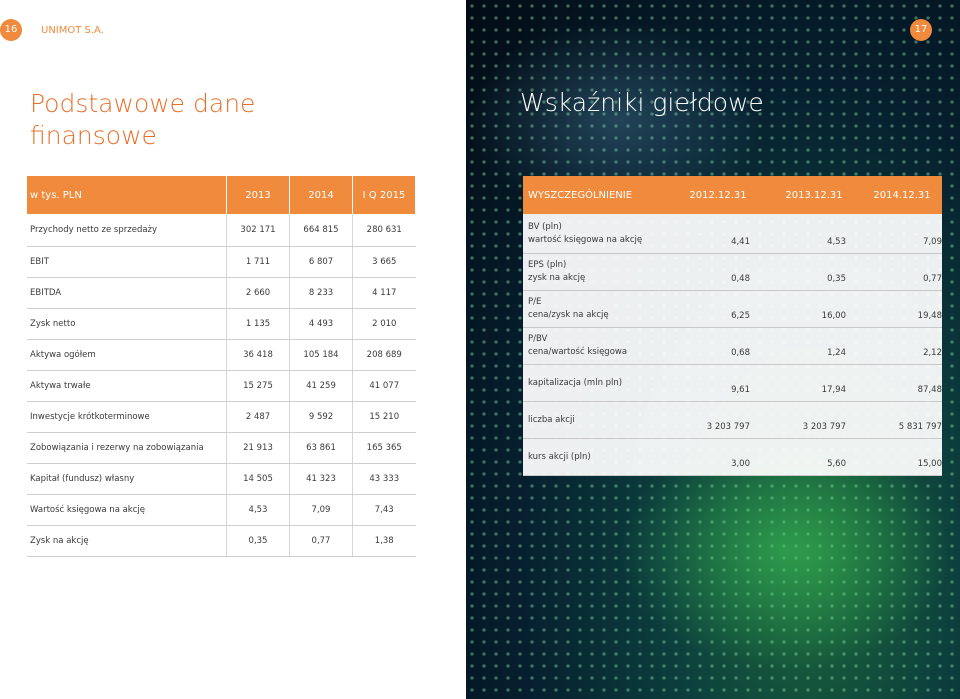 This screenshot has width=960, height=699. Describe the element at coordinates (814, 195) in the screenshot. I see `header-date: 2013.12.31` at that location.